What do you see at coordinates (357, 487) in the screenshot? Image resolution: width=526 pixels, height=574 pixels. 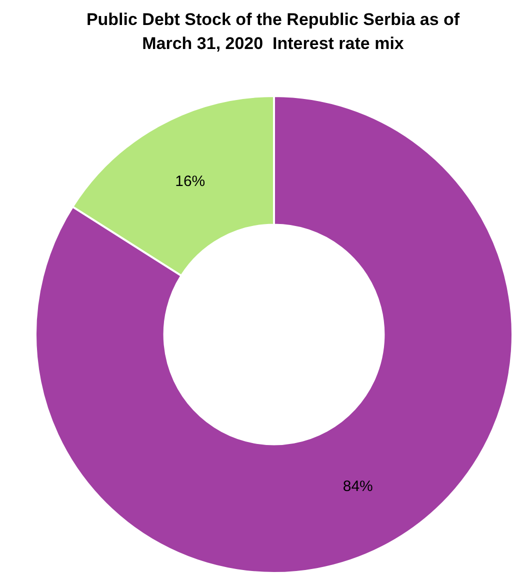 I see `data-label: 84%` at bounding box center [357, 487].